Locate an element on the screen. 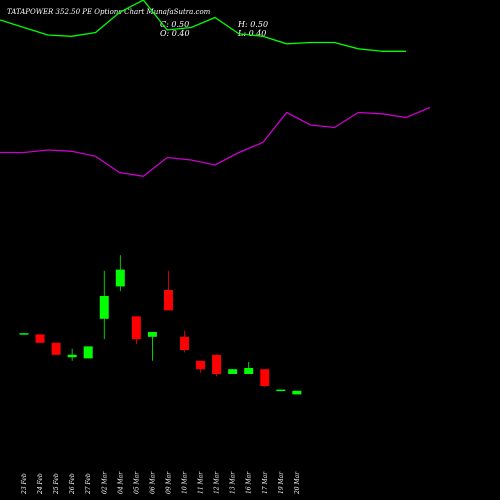  date-tick-label: 06 Mar is located at coordinates (152, 482).